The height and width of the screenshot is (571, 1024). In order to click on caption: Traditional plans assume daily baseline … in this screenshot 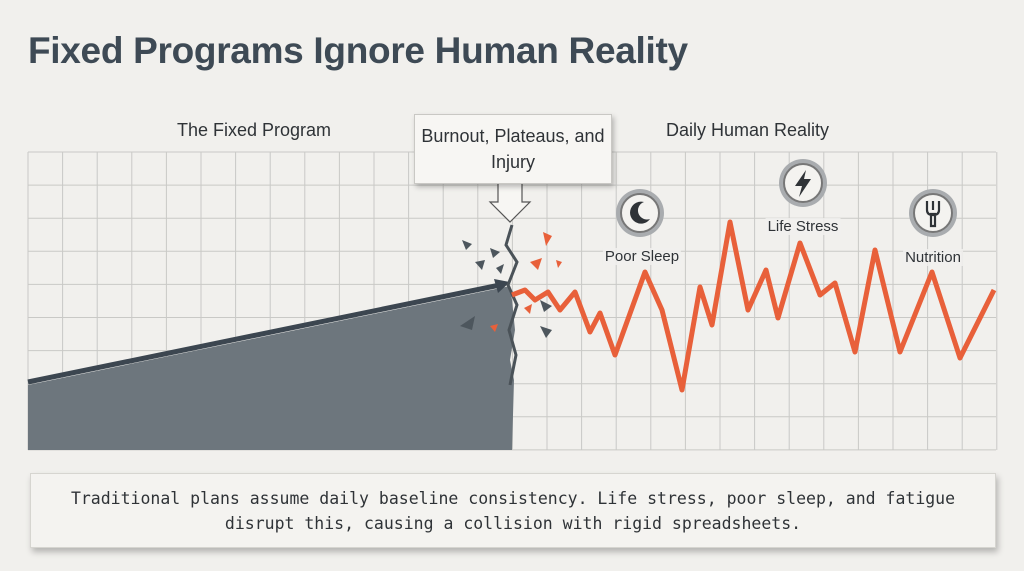, I will do `click(513, 510)`.